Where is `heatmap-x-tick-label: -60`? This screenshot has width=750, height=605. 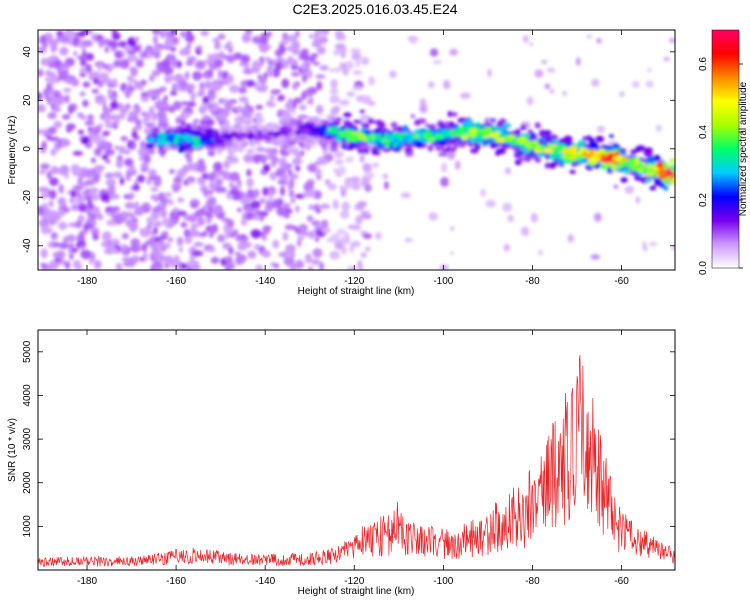
heatmap-x-tick-label: -60 is located at coordinates (621, 281).